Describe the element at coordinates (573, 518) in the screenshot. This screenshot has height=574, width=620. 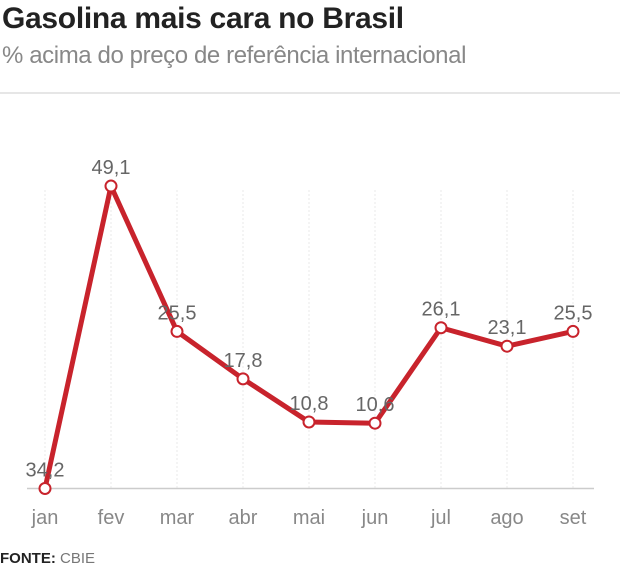
I see `x-tick-label: set` at that location.